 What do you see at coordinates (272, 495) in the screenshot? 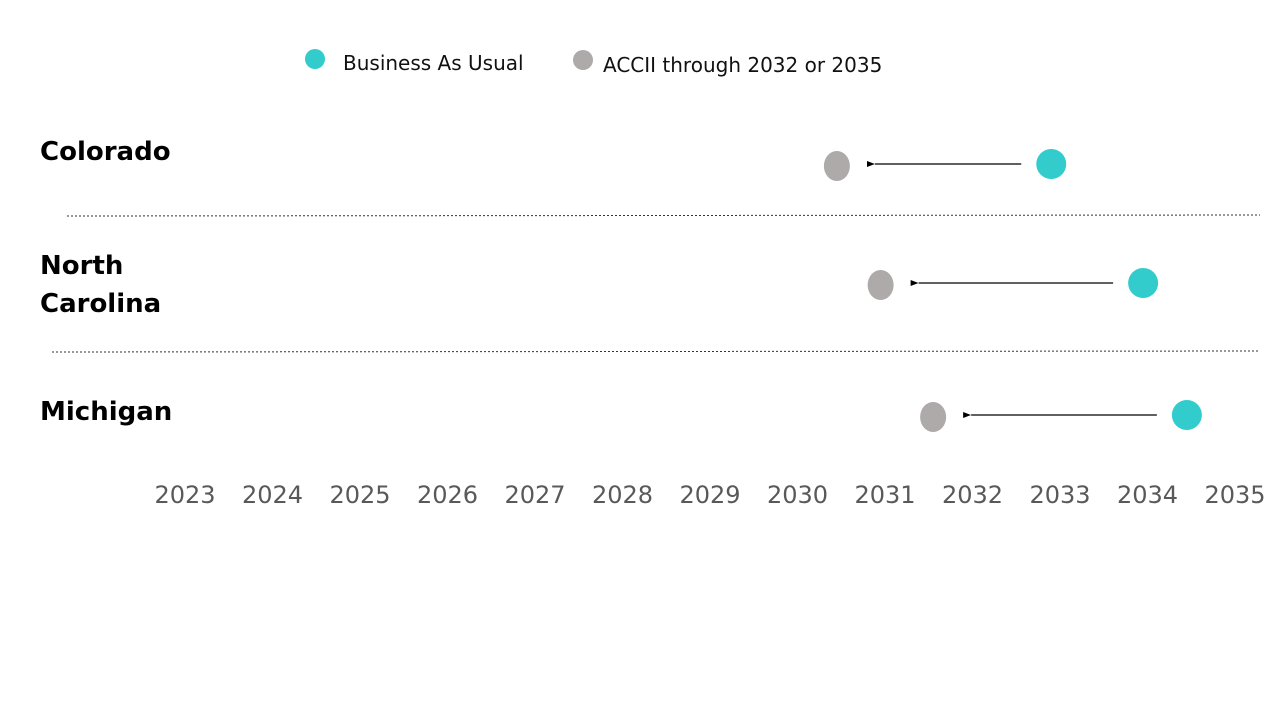
I see `x-tick-label: 2024` at bounding box center [272, 495].